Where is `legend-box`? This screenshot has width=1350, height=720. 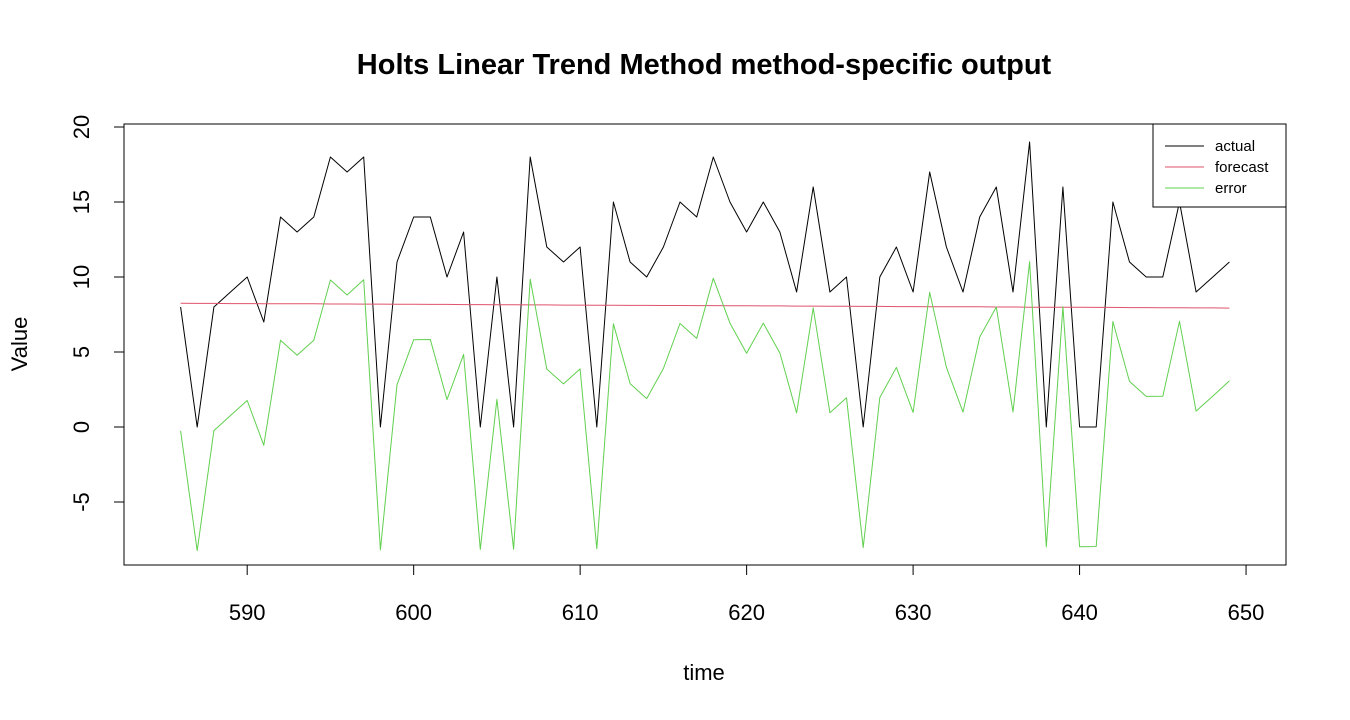 legend-box is located at coordinates (1219, 165).